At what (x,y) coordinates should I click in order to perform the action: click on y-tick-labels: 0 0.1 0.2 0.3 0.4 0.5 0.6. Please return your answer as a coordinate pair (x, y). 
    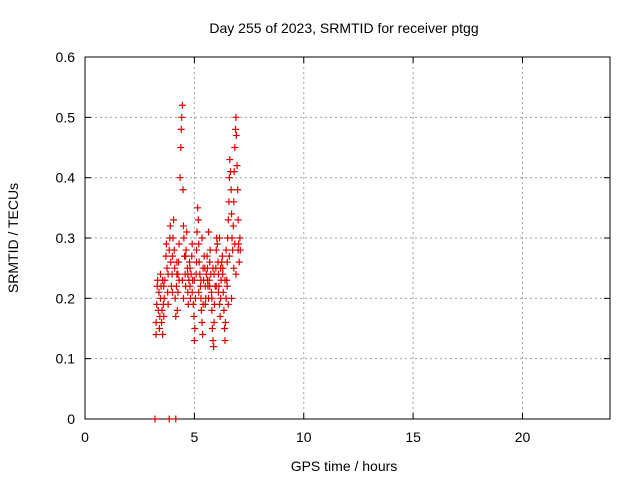
    Looking at the image, I should click on (66, 238).